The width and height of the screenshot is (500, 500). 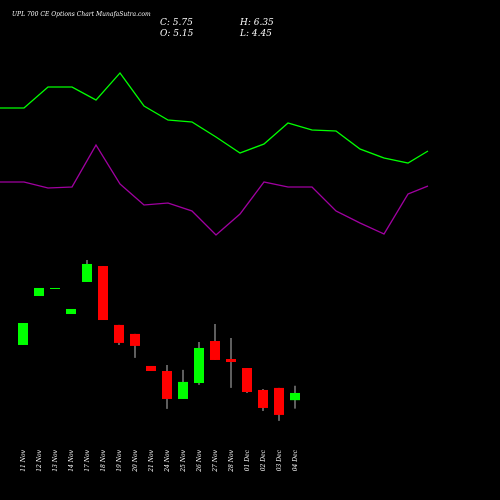 What do you see at coordinates (151, 460) in the screenshot?
I see `x-tick-label: 21 Nov` at bounding box center [151, 460].